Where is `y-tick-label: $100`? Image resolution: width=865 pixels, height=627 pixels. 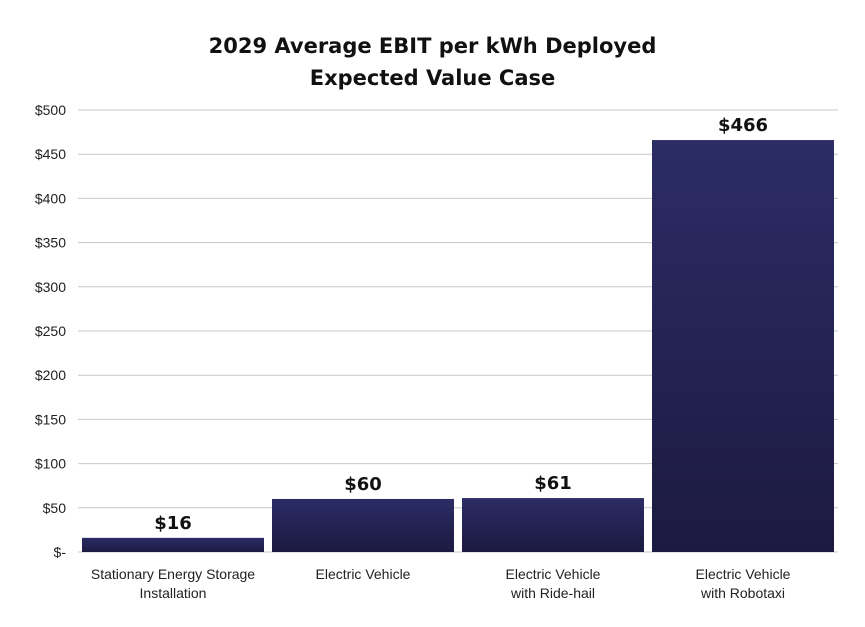
y-tick-label: $100 is located at coordinates (50, 464).